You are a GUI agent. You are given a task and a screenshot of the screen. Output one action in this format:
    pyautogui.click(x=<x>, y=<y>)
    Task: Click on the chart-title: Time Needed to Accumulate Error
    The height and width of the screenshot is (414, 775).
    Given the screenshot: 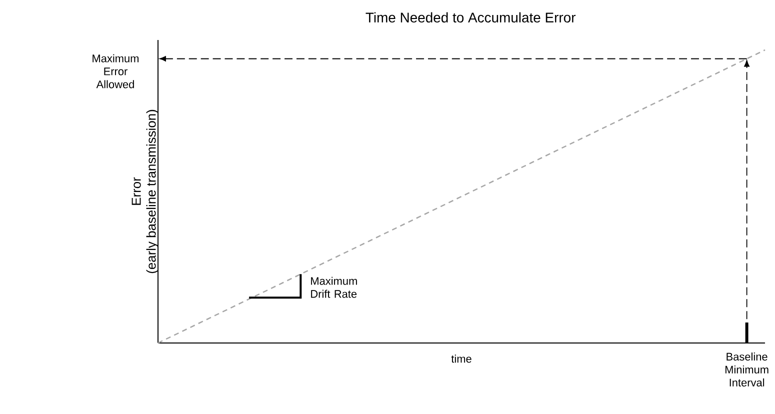 What is the action you would take?
    pyautogui.click(x=471, y=17)
    